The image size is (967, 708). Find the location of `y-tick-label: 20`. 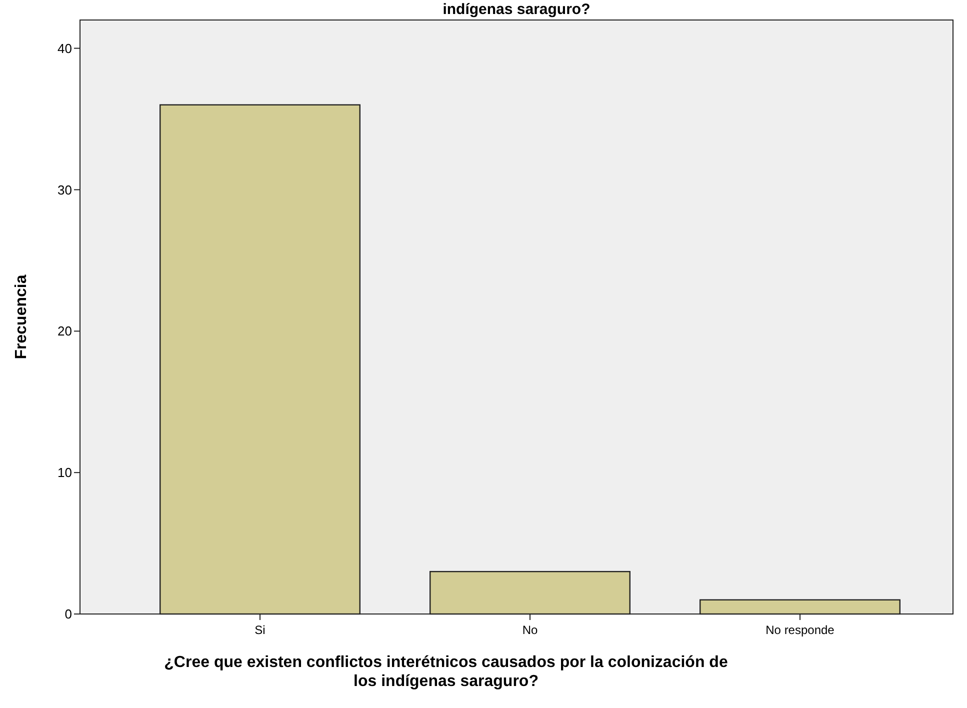

y-tick-label: 20 is located at coordinates (65, 331).